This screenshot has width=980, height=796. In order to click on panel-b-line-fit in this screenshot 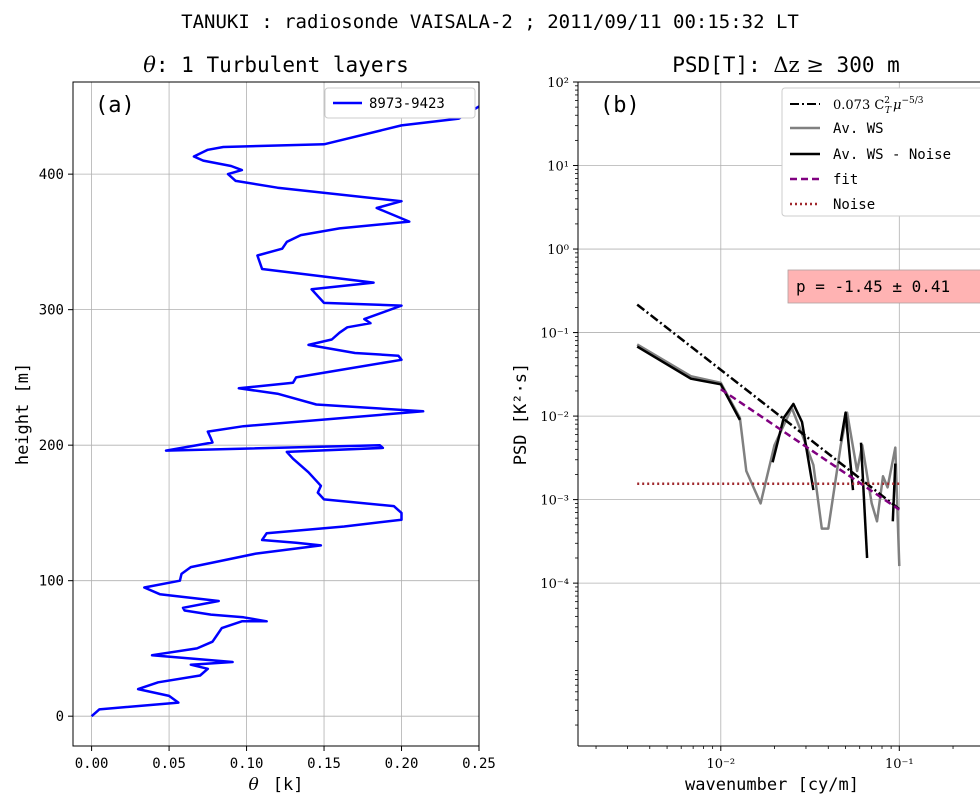, I will do `click(810, 449)`.